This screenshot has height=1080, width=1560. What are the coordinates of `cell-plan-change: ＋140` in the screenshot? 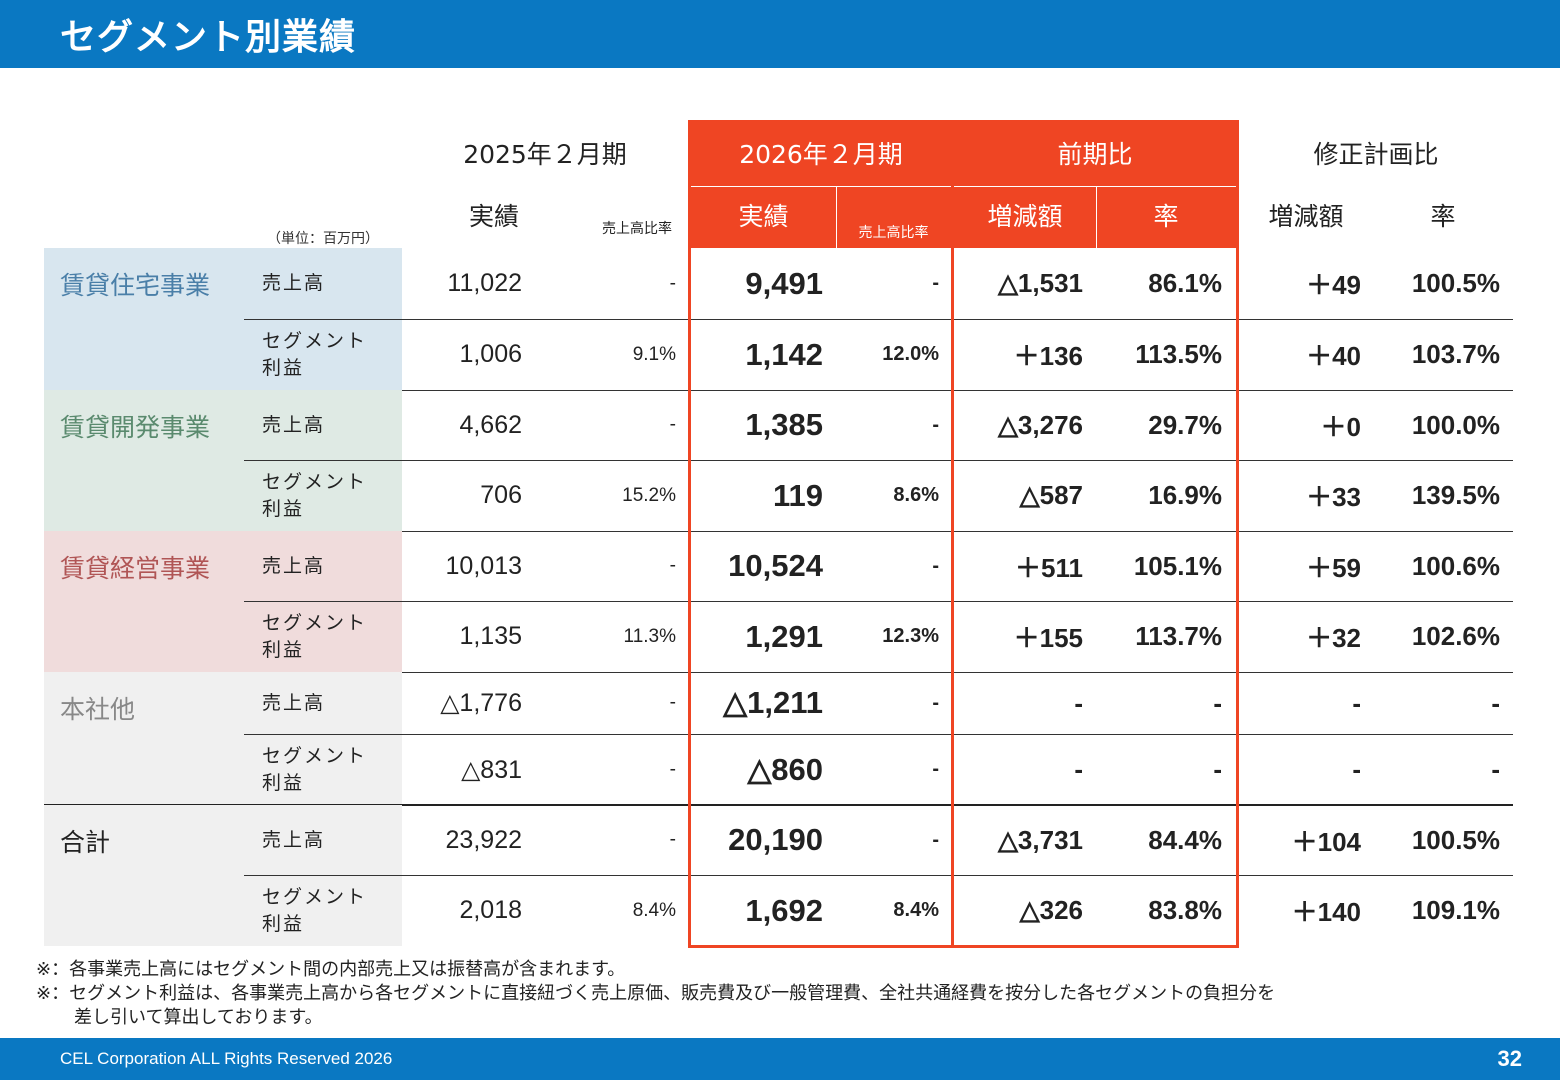 It's located at (1326, 912).